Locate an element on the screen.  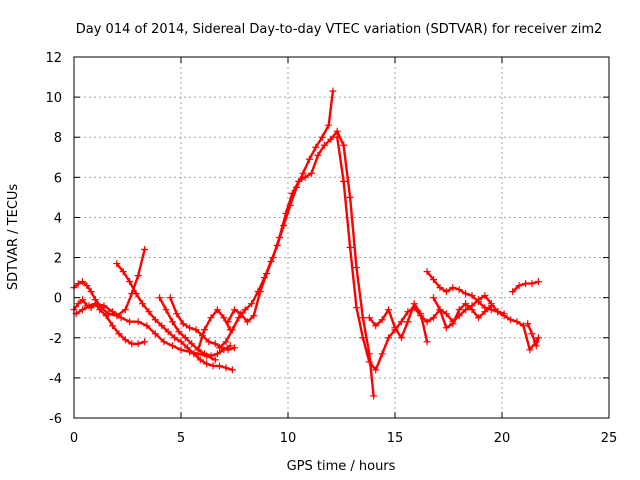
y-tick-label: 12 is located at coordinates (53, 58).